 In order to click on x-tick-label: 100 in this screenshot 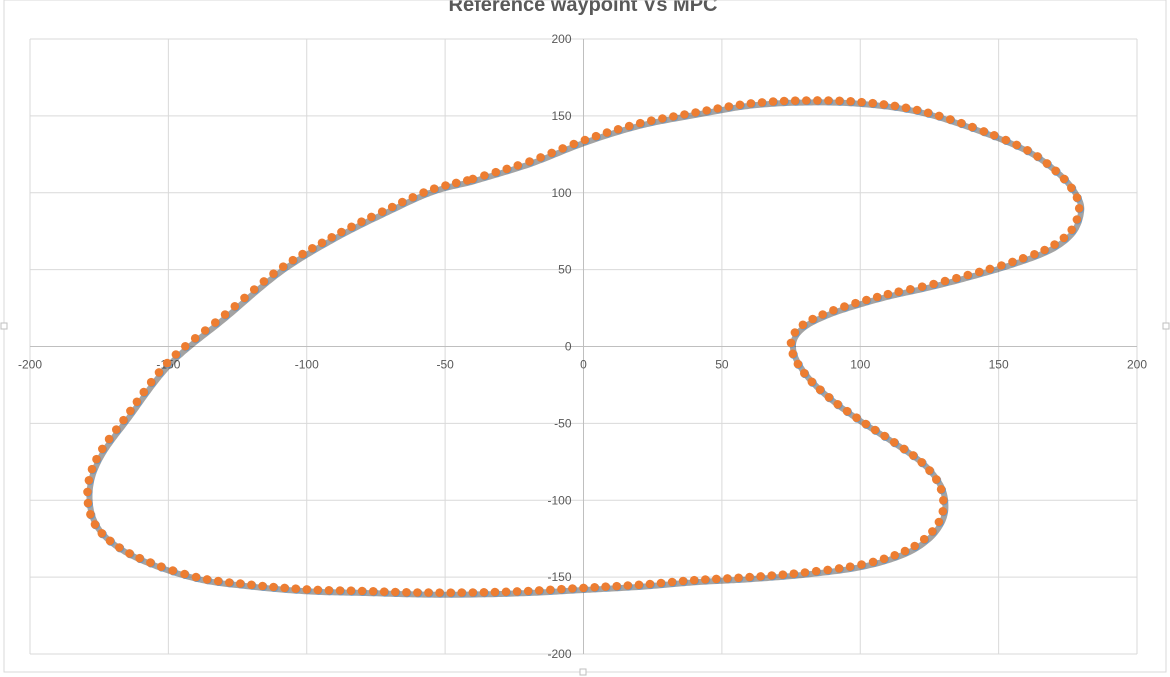, I will do `click(860, 365)`.